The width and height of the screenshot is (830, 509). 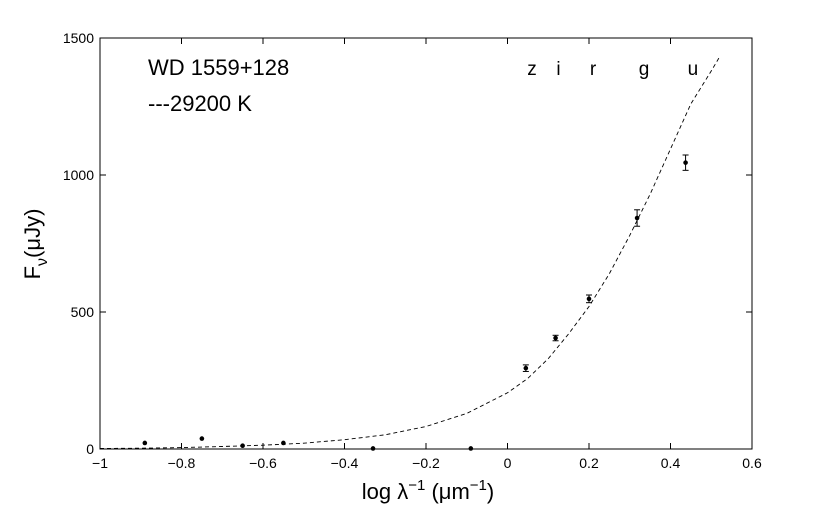 I want to click on x-tick-label: −0.2, so click(x=426, y=463).